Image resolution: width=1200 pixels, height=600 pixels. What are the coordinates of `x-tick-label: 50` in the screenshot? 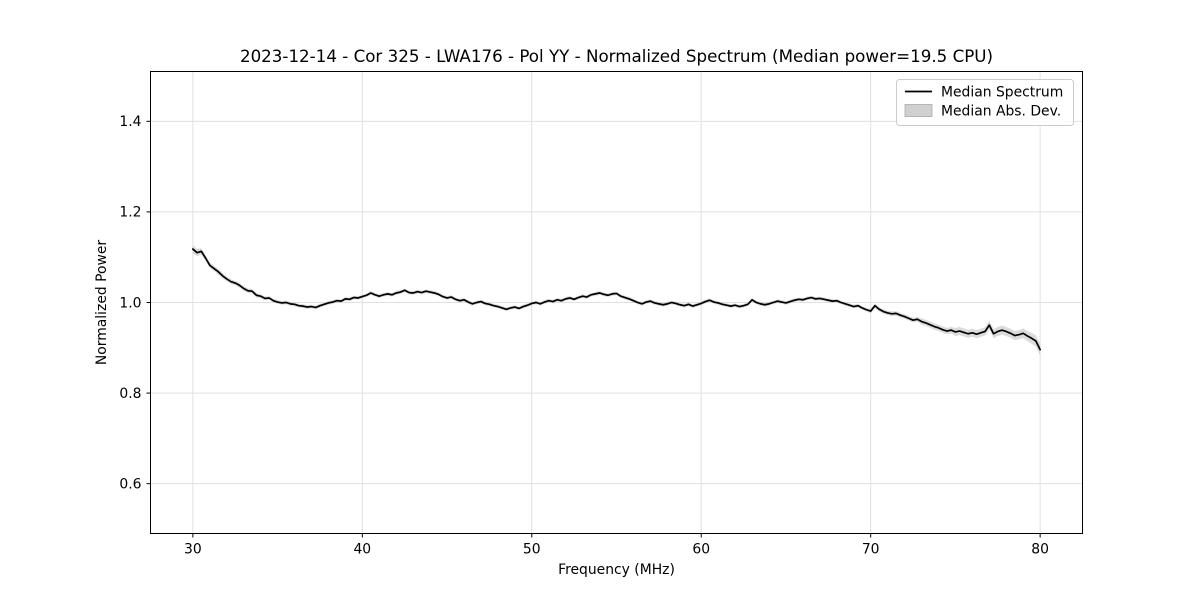 It's located at (532, 550).